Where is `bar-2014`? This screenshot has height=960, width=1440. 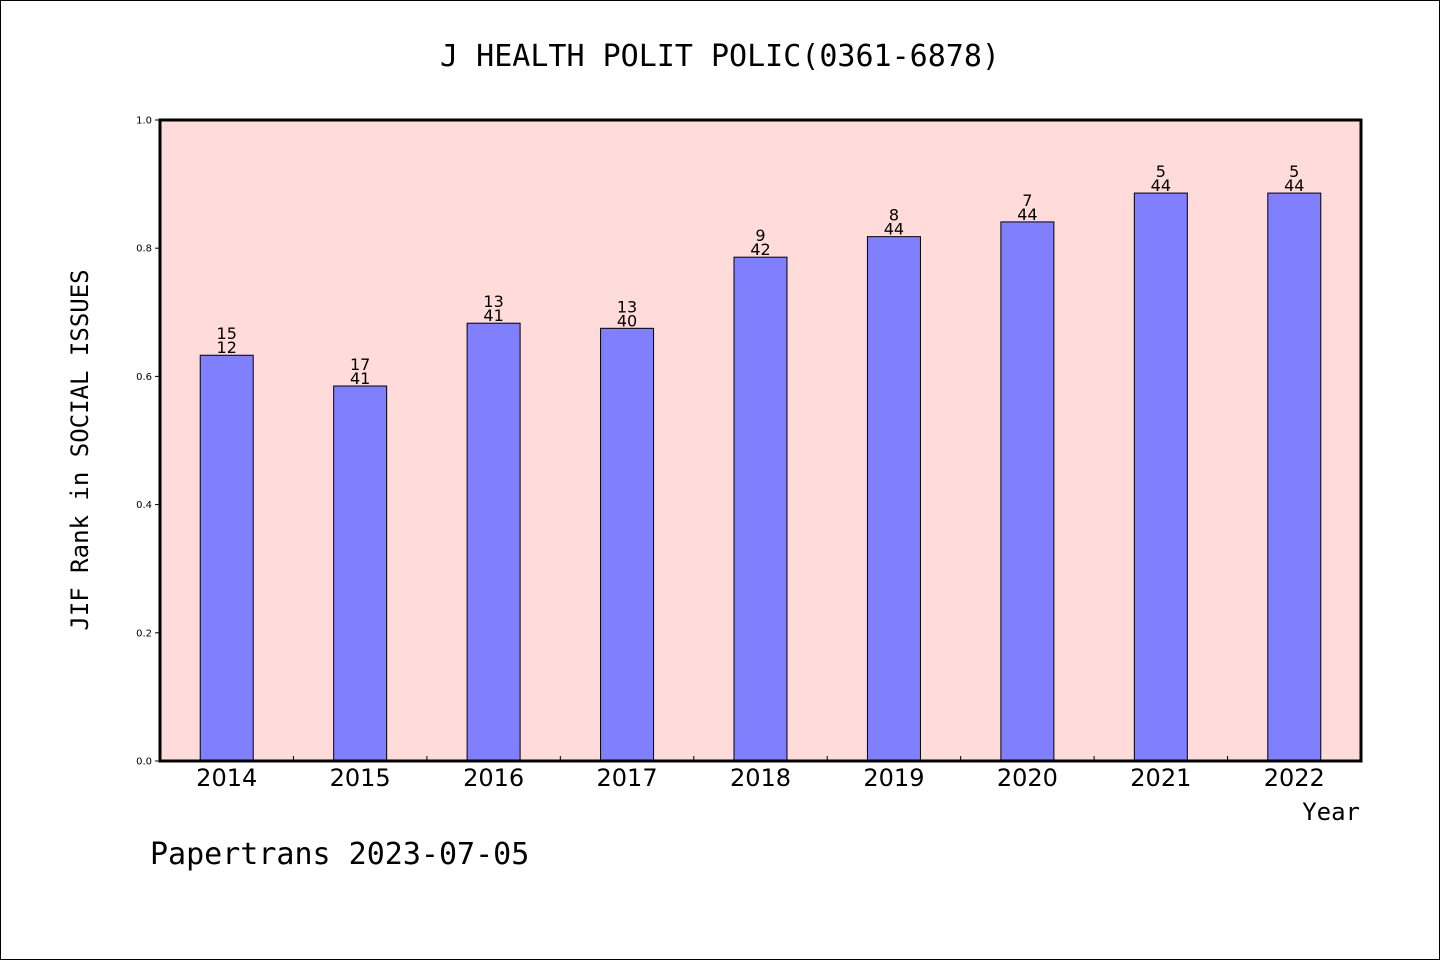
bar-2014 is located at coordinates (226, 558).